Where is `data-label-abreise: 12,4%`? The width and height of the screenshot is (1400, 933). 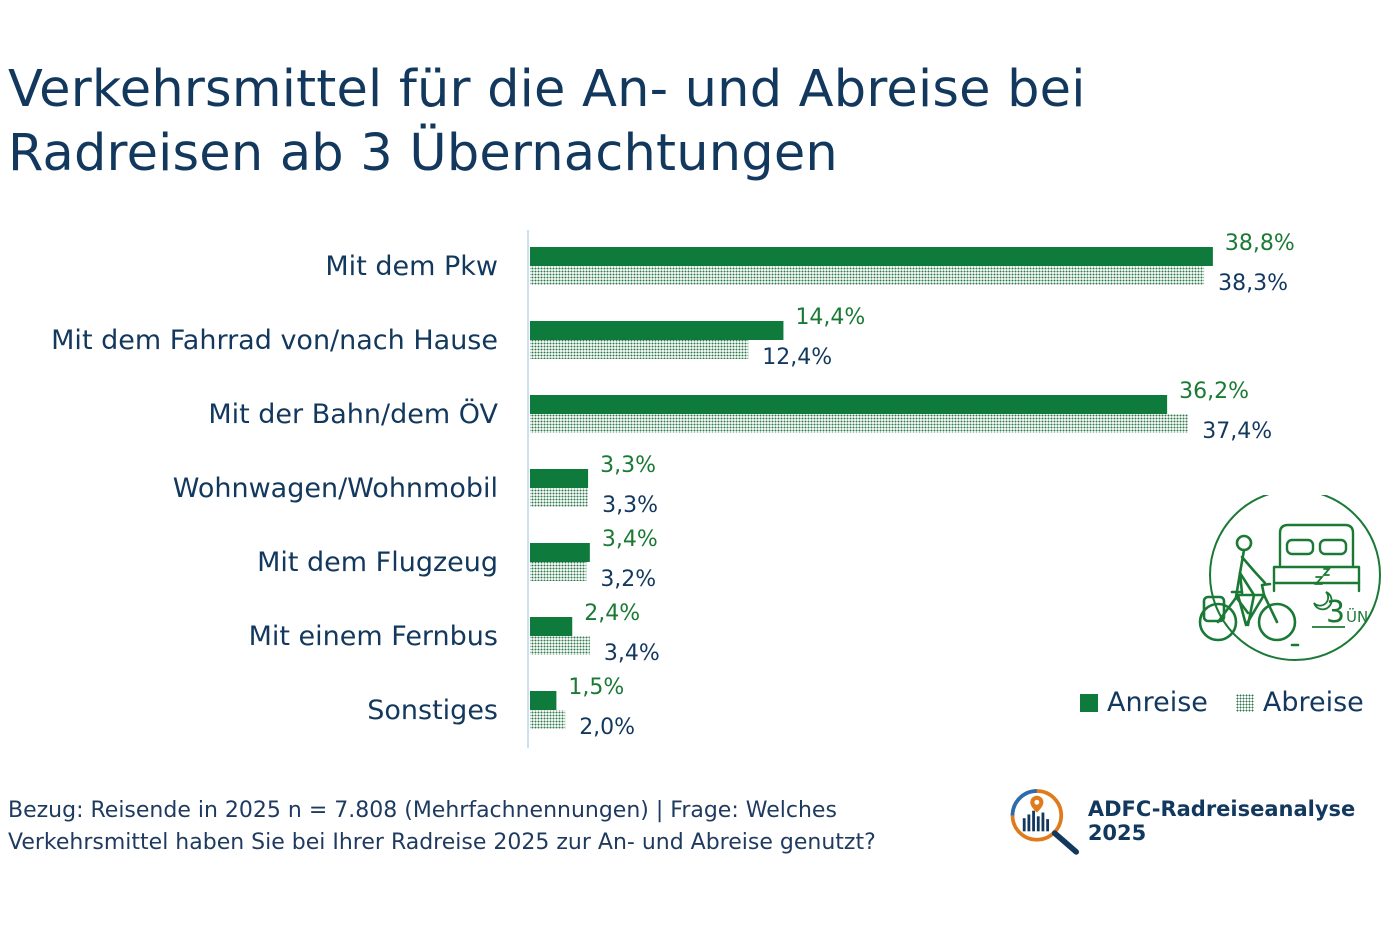 data-label-abreise: 12,4% is located at coordinates (797, 357).